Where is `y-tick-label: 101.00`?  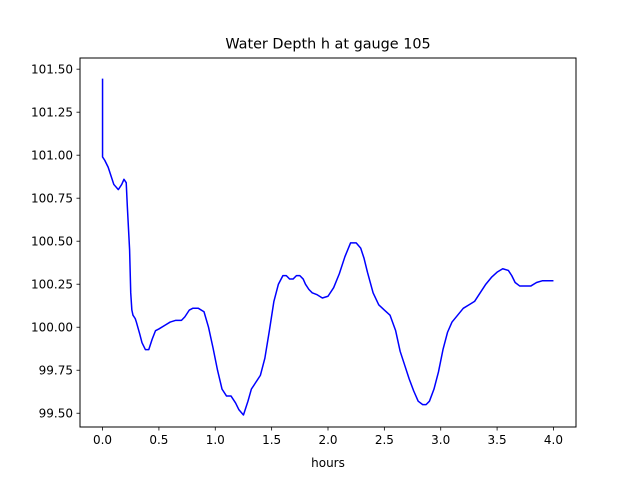
y-tick-label: 101.00 is located at coordinates (52, 155).